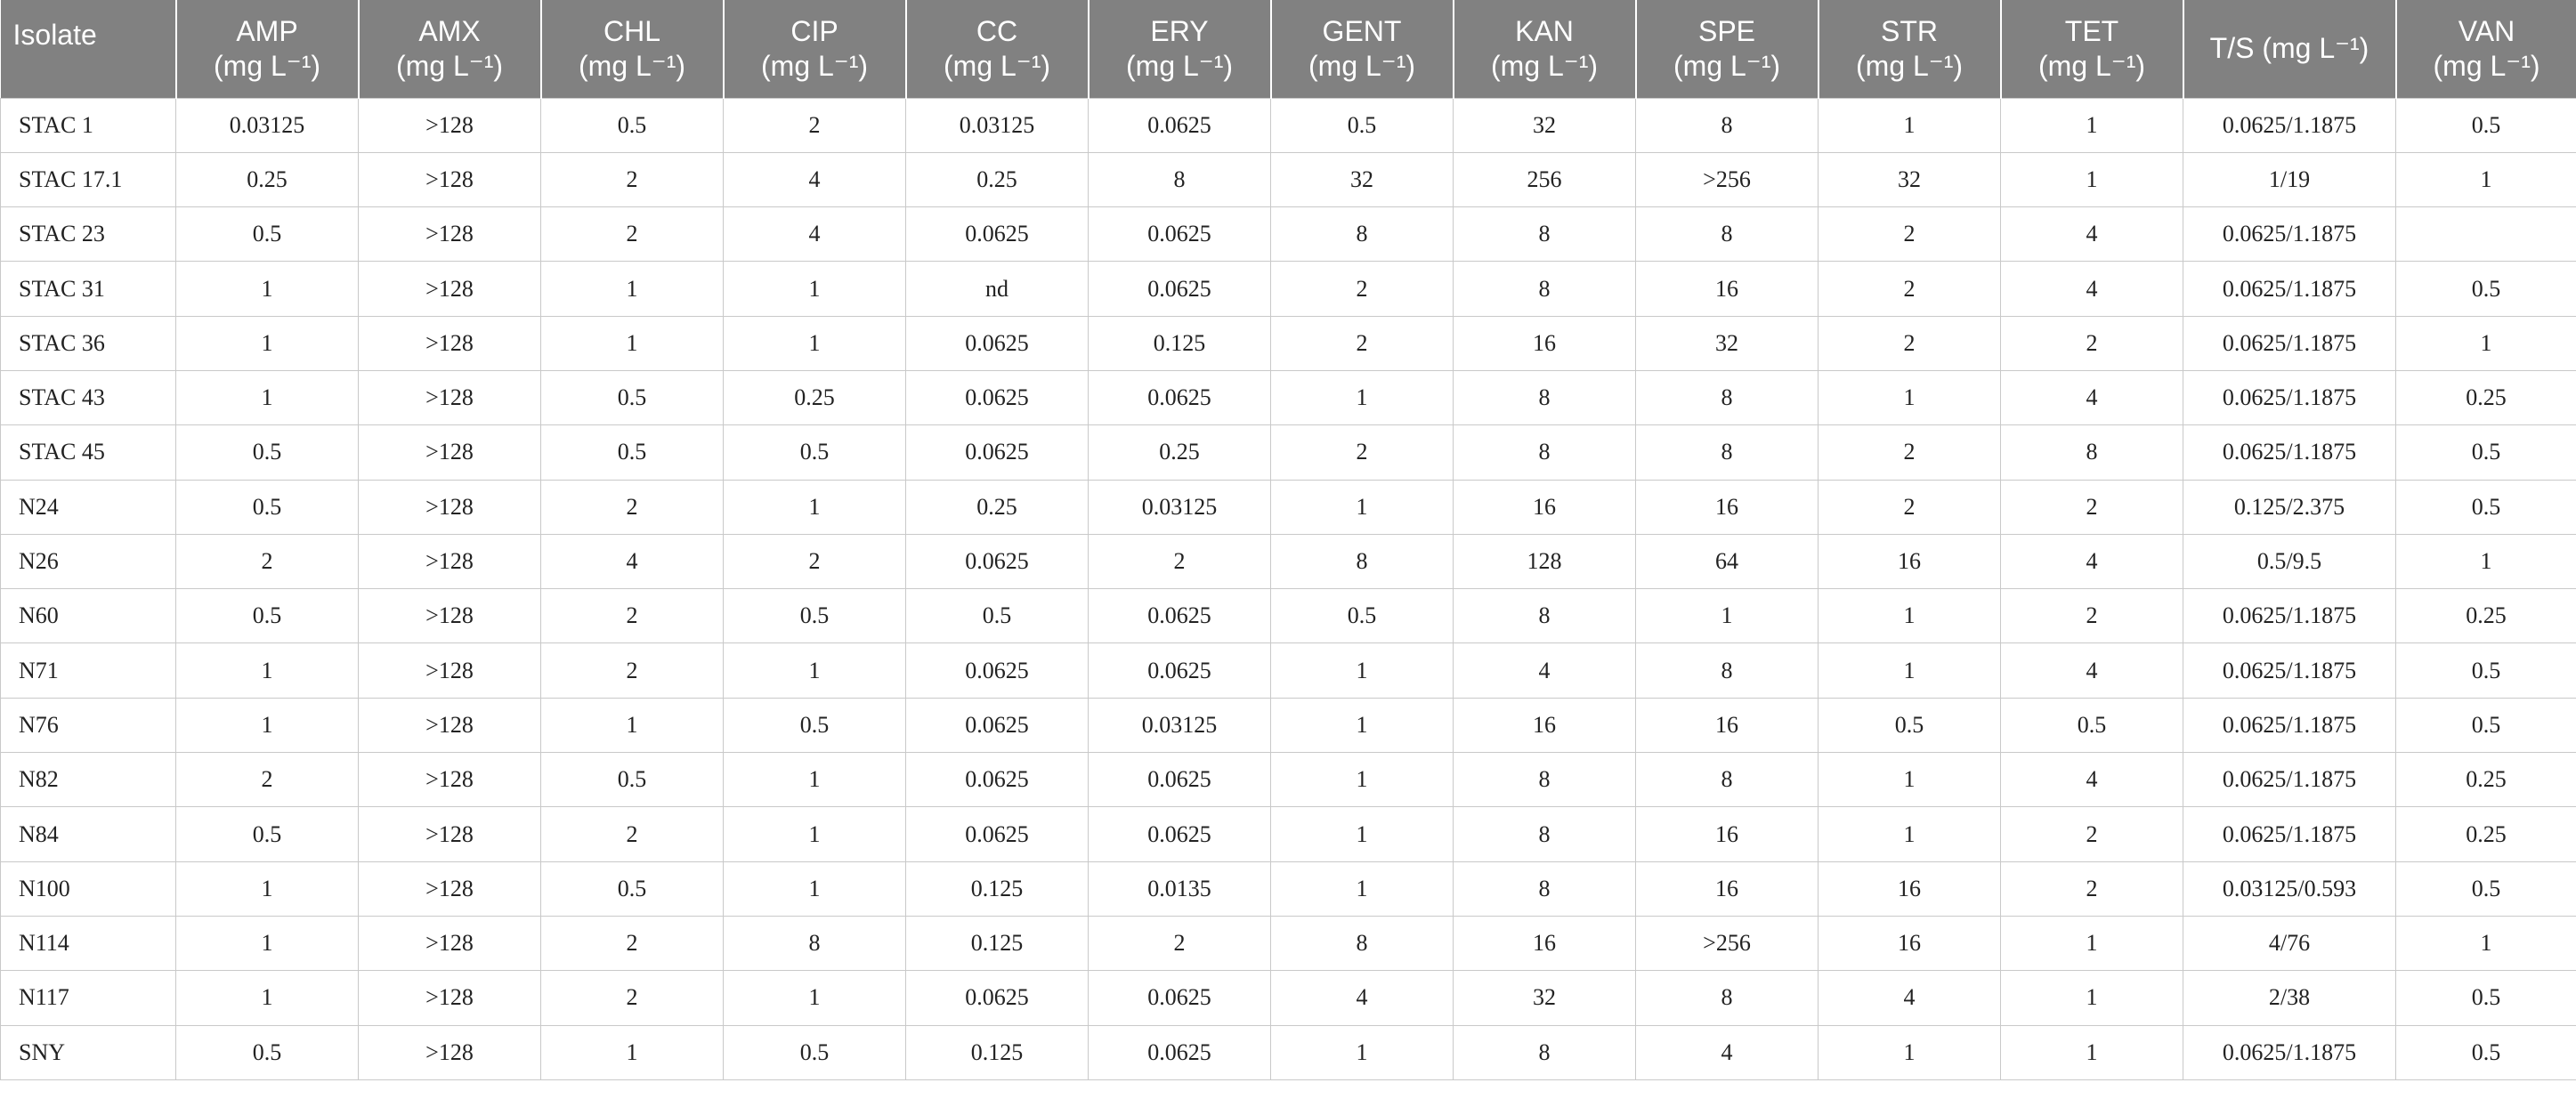 The image size is (2576, 1099). What do you see at coordinates (2289, 943) in the screenshot?
I see `value-cell: 4/76` at bounding box center [2289, 943].